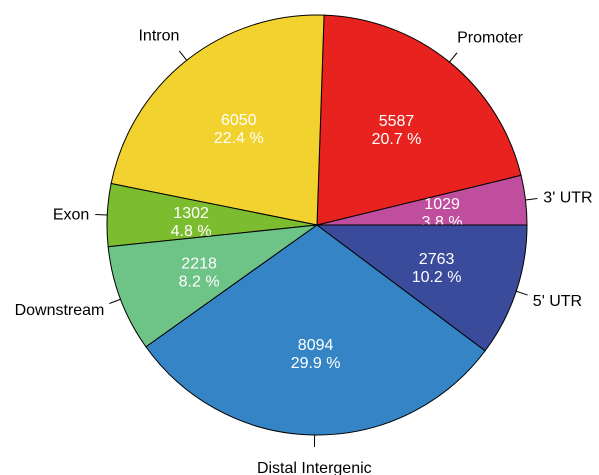 The width and height of the screenshot is (599, 475). I want to click on slice-percent-exon: 4.8 %, so click(191, 231).